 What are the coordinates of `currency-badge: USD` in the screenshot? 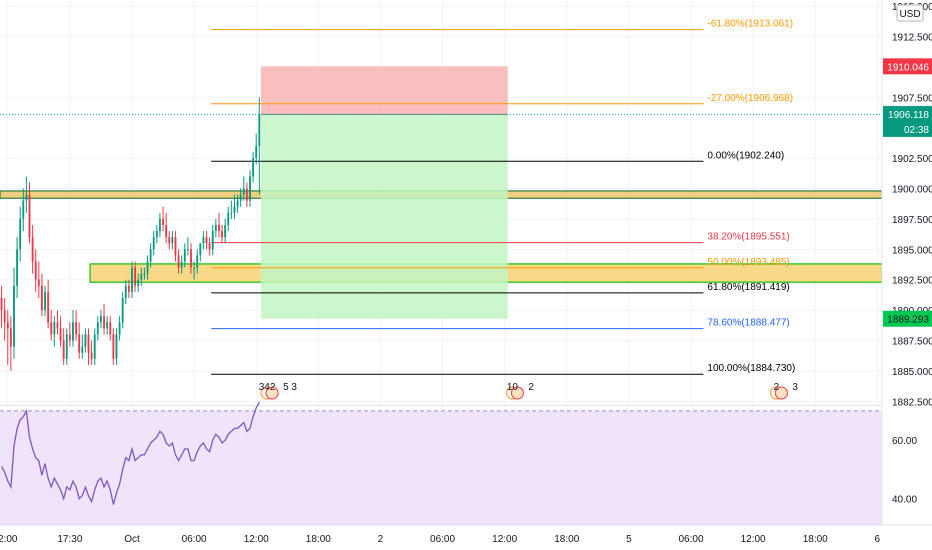 It's located at (910, 13).